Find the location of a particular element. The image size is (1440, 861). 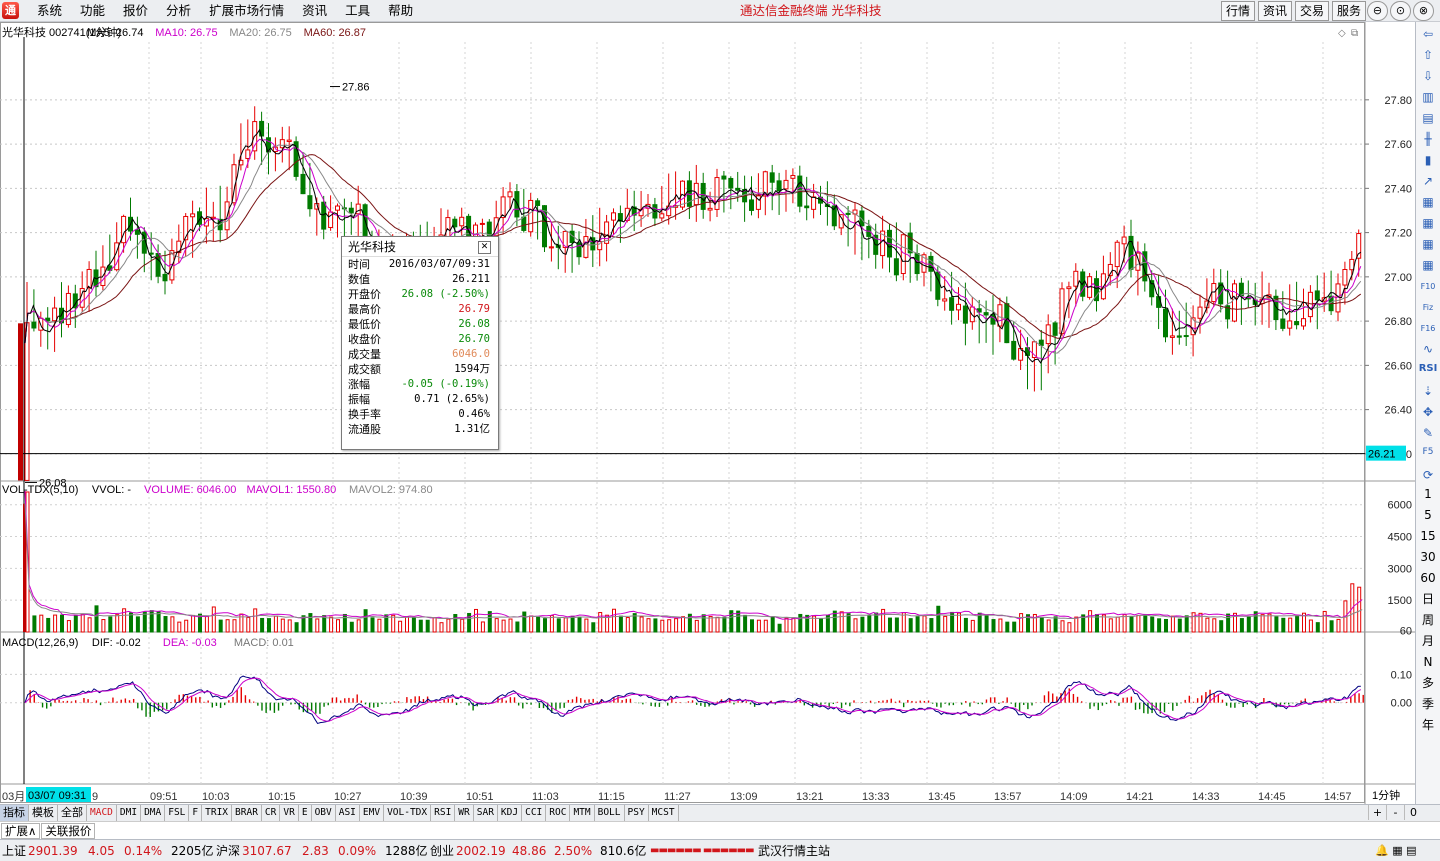

indicator-tab-obv: OBV is located at coordinates (324, 813).